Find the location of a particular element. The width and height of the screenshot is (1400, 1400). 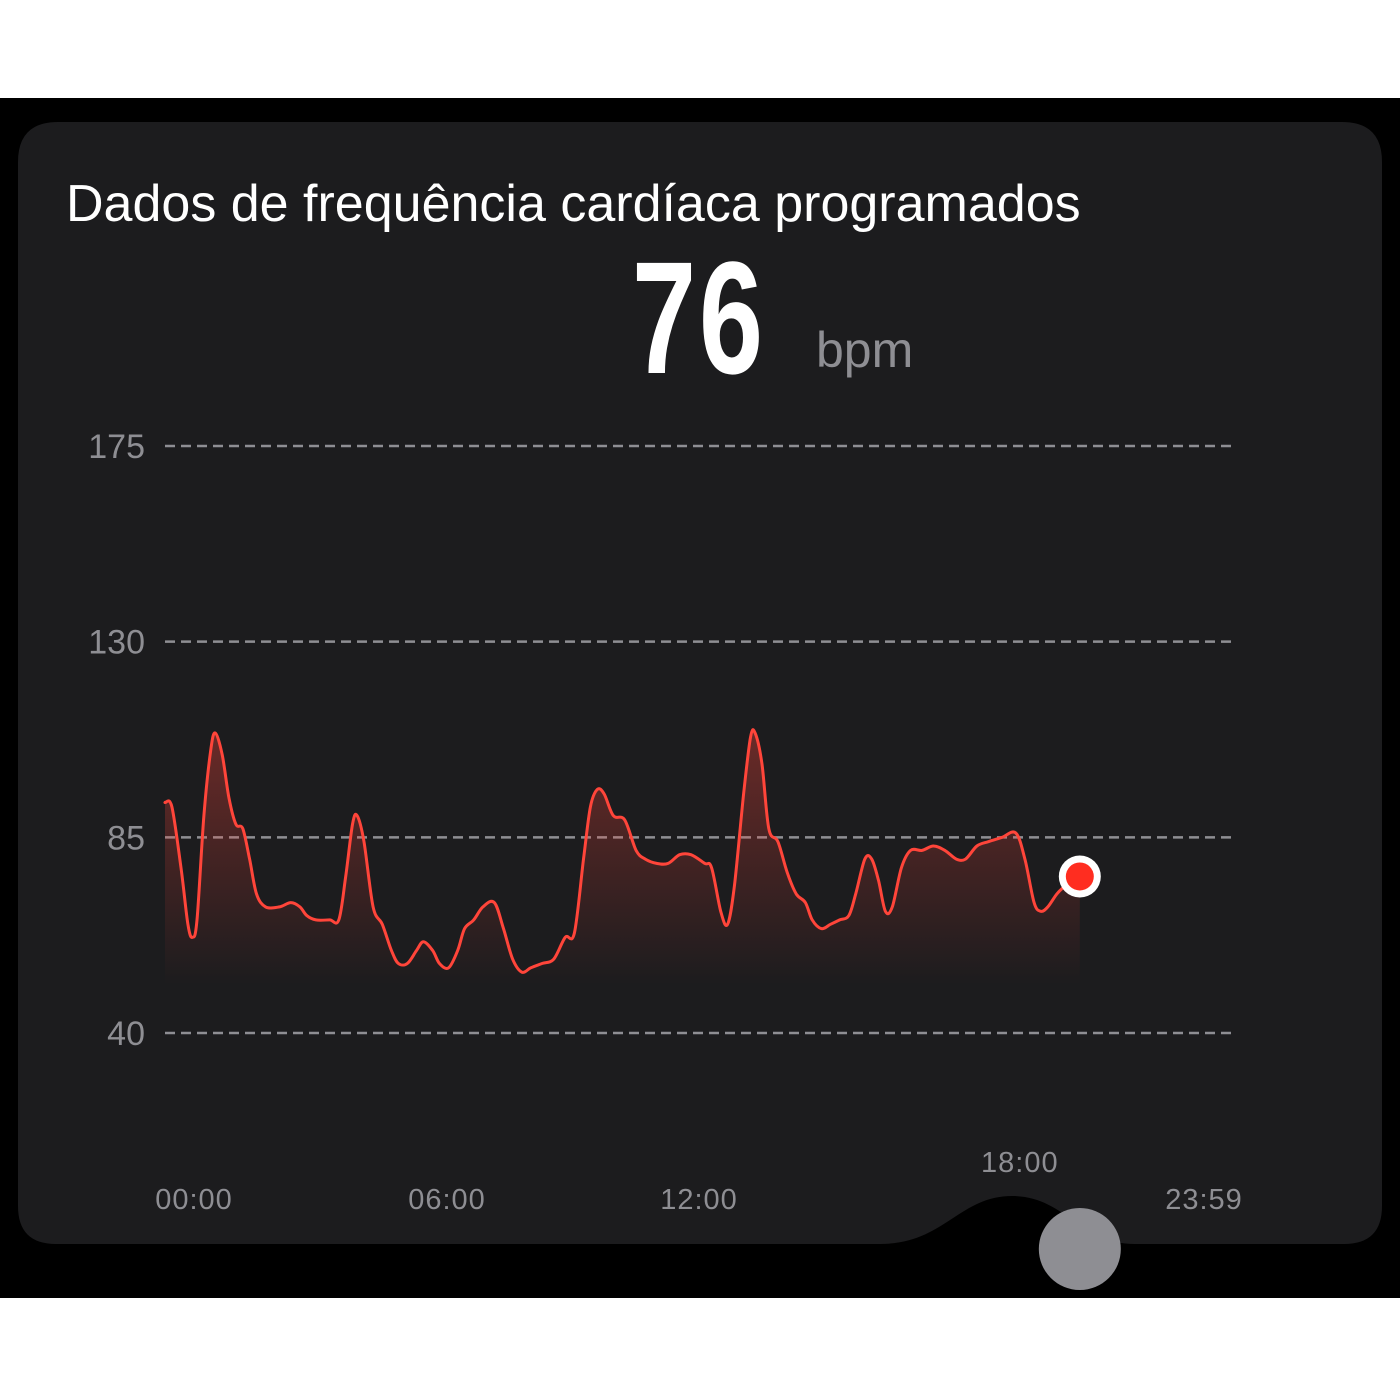

chart-x-axis: 00:00 06:00 12:00 23:59 is located at coordinates (699, 1200).